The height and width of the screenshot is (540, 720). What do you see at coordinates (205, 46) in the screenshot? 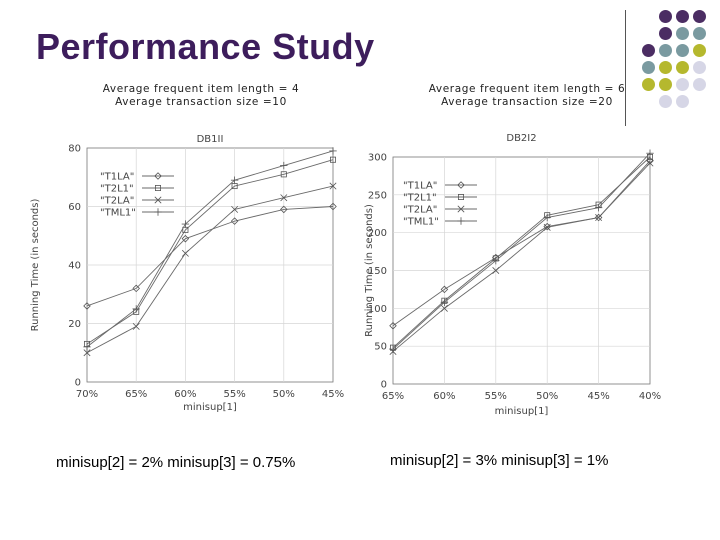
I see `slide-title: Performance Study` at bounding box center [205, 46].